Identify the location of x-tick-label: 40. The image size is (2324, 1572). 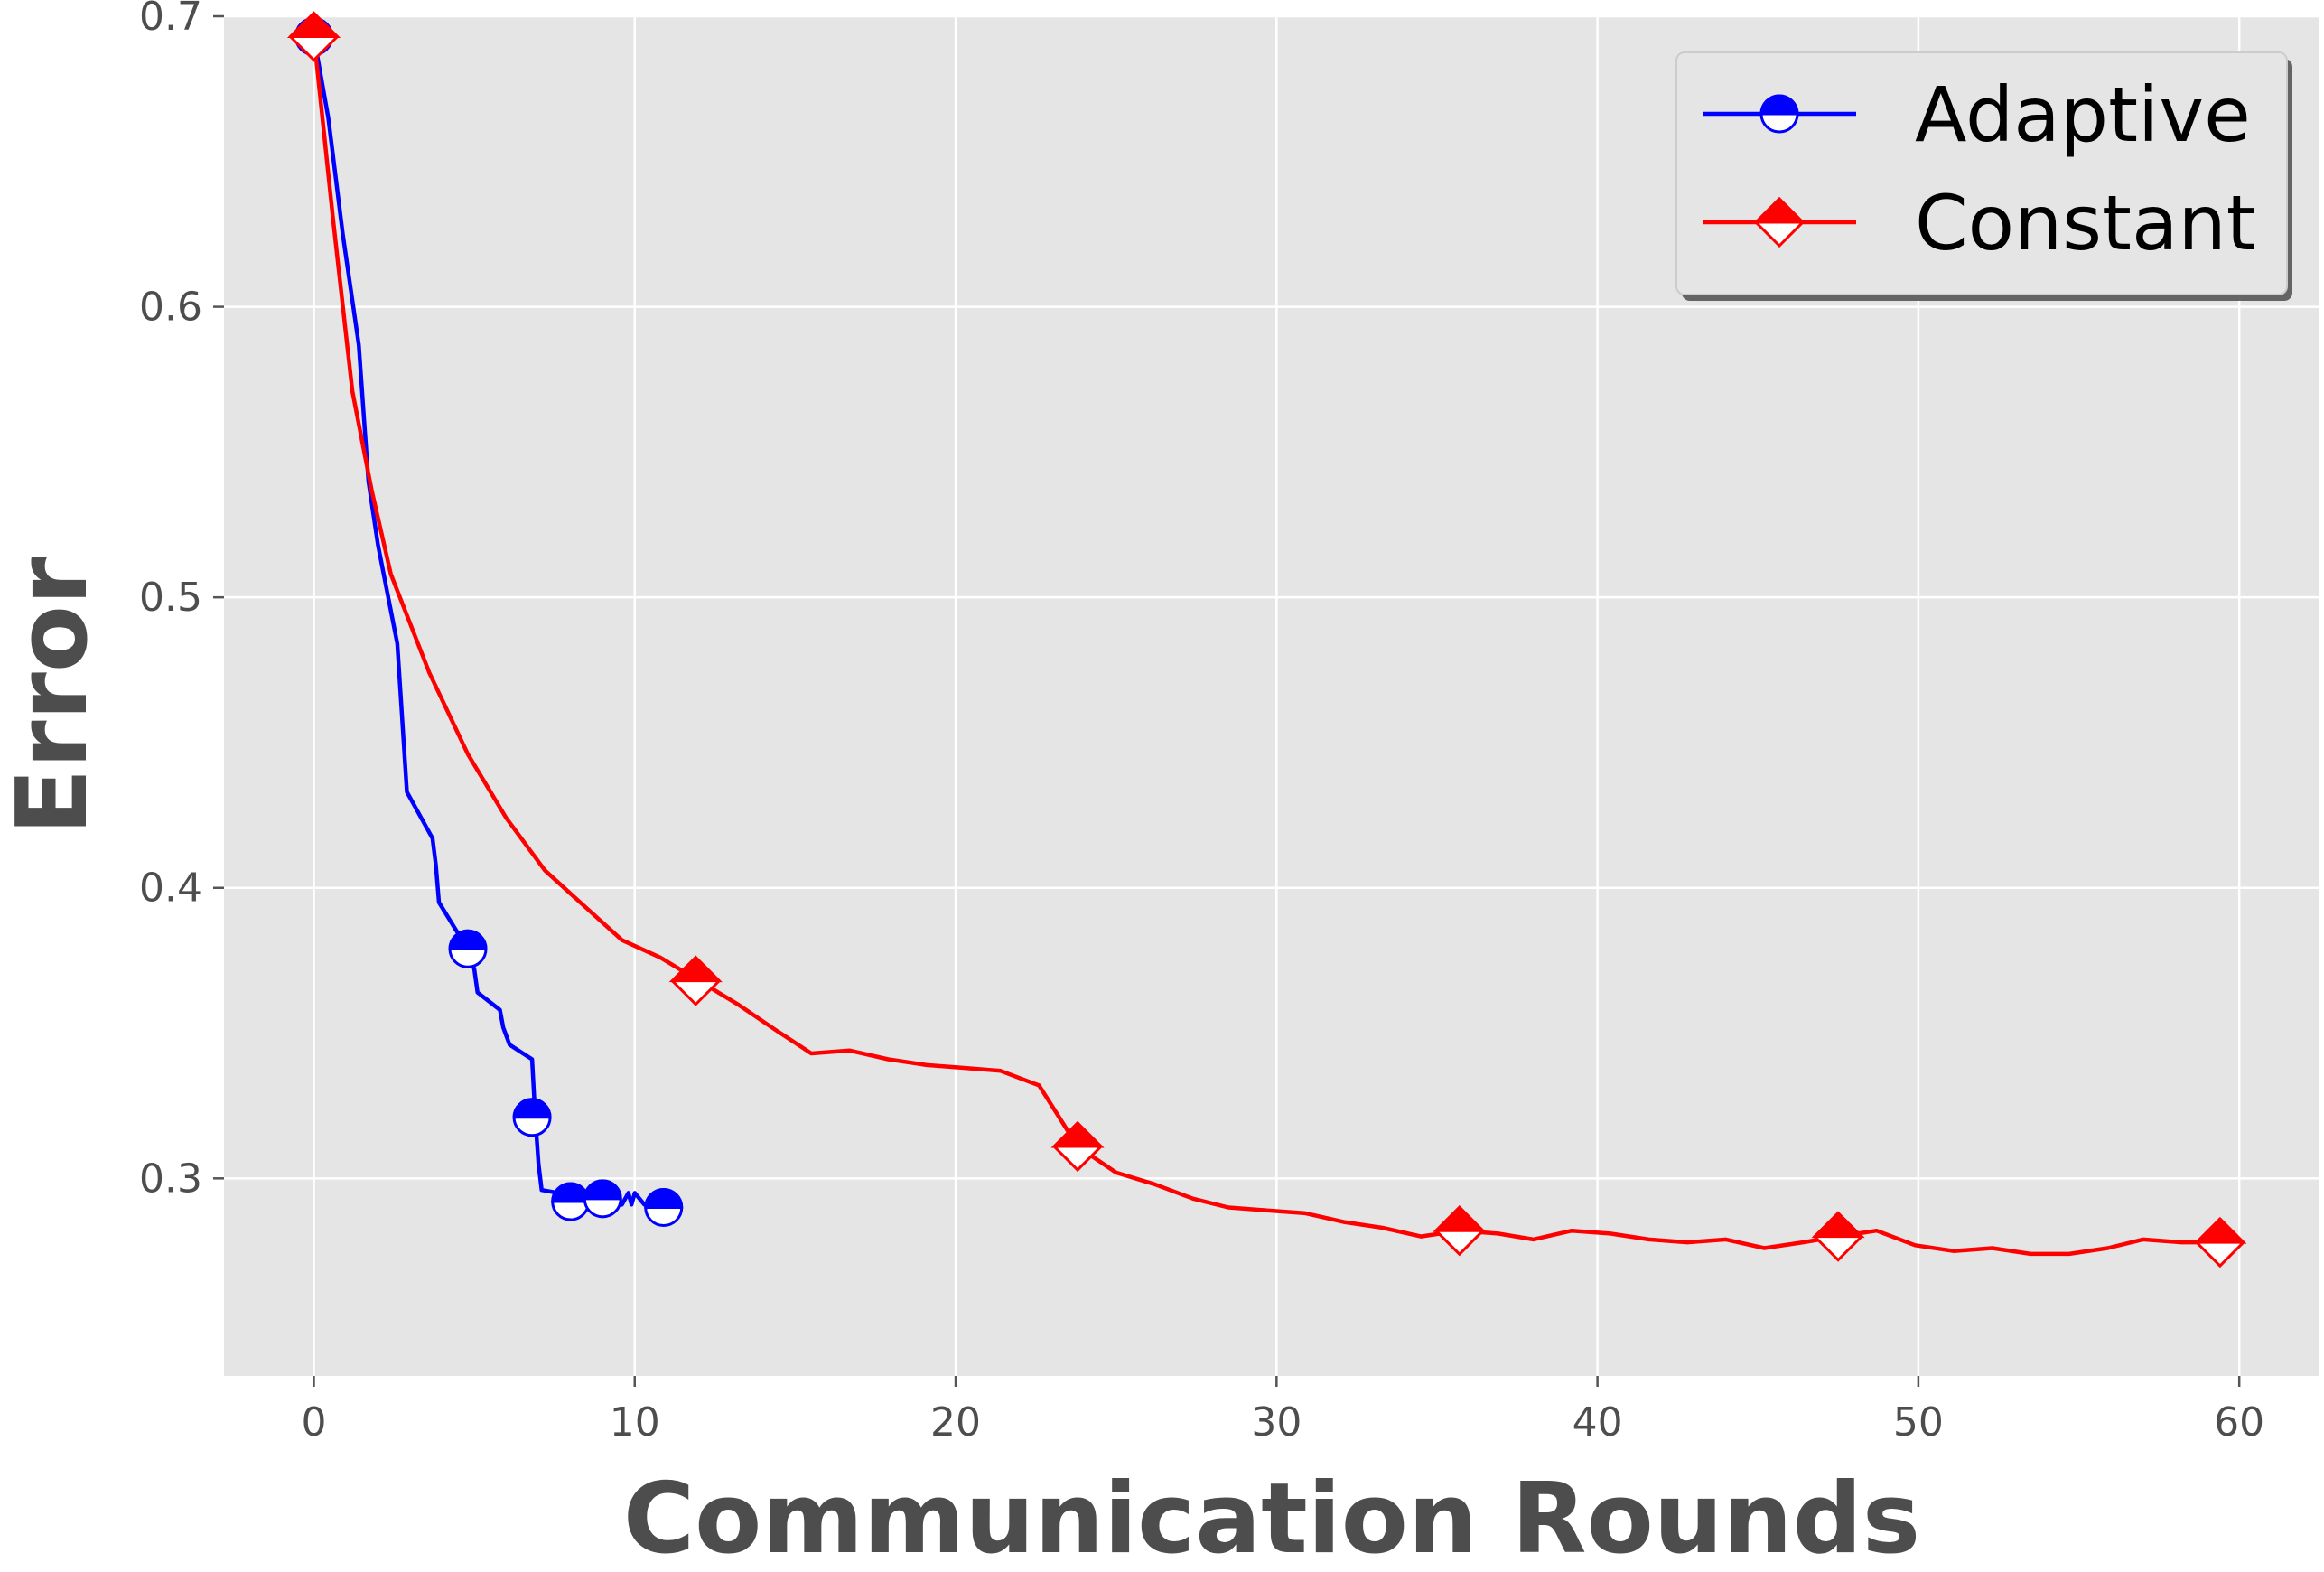
(1598, 1422).